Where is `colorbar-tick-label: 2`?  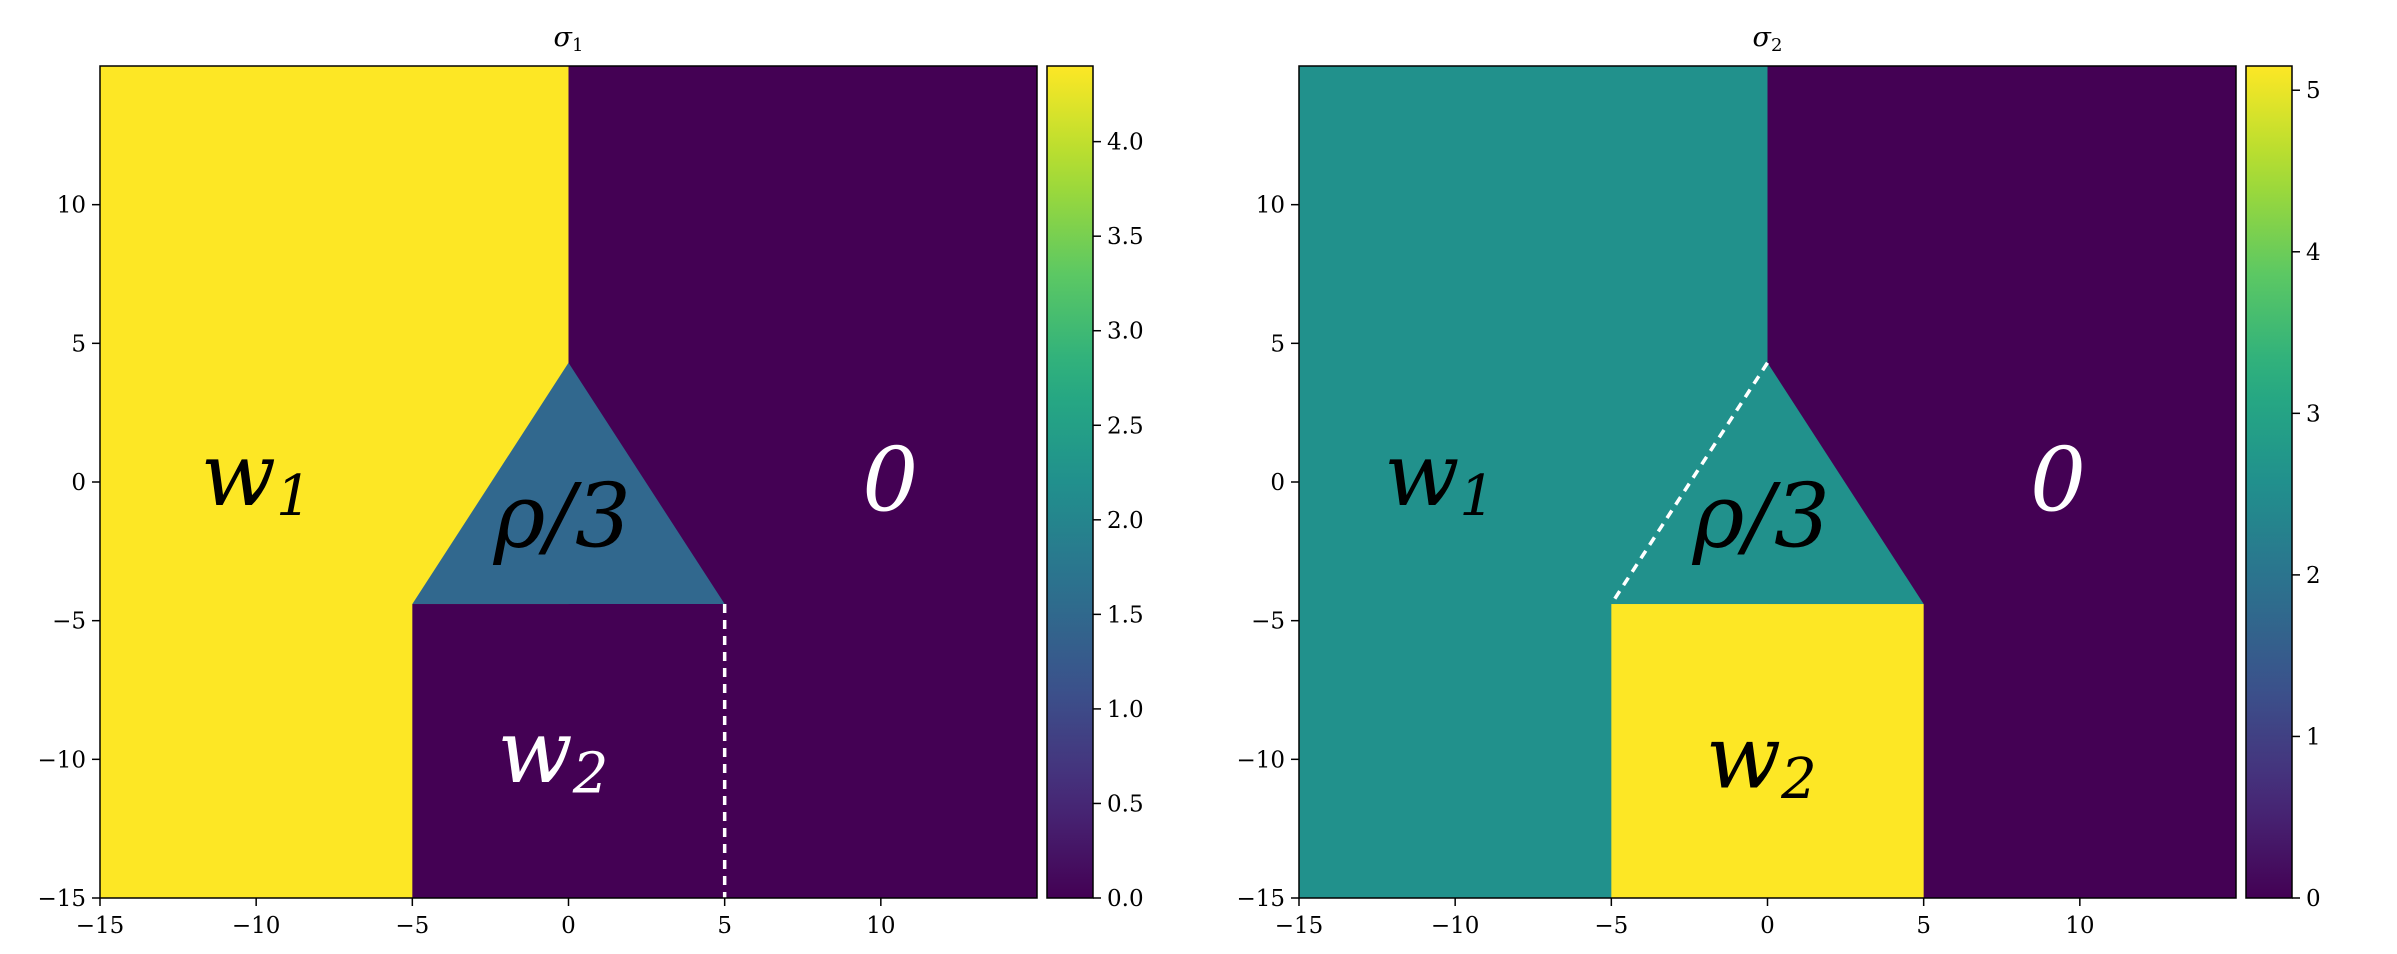 colorbar-tick-label: 2 is located at coordinates (2313, 576).